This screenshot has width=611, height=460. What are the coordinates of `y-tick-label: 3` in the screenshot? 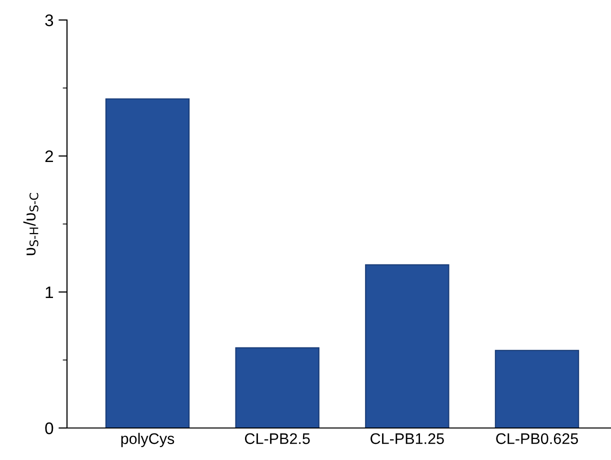 It's located at (49, 20).